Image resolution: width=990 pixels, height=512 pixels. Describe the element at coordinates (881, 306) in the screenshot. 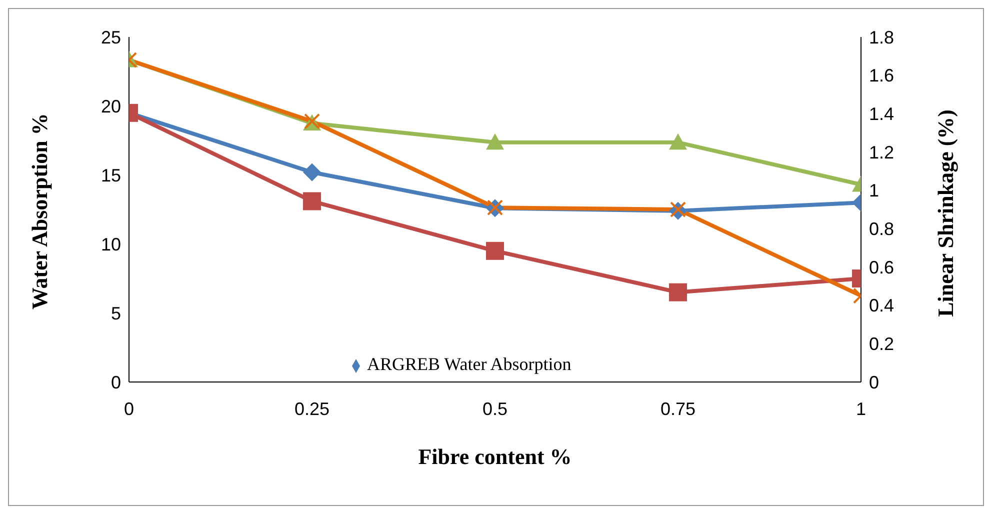

I see `y2-tick-label: 0.4` at that location.